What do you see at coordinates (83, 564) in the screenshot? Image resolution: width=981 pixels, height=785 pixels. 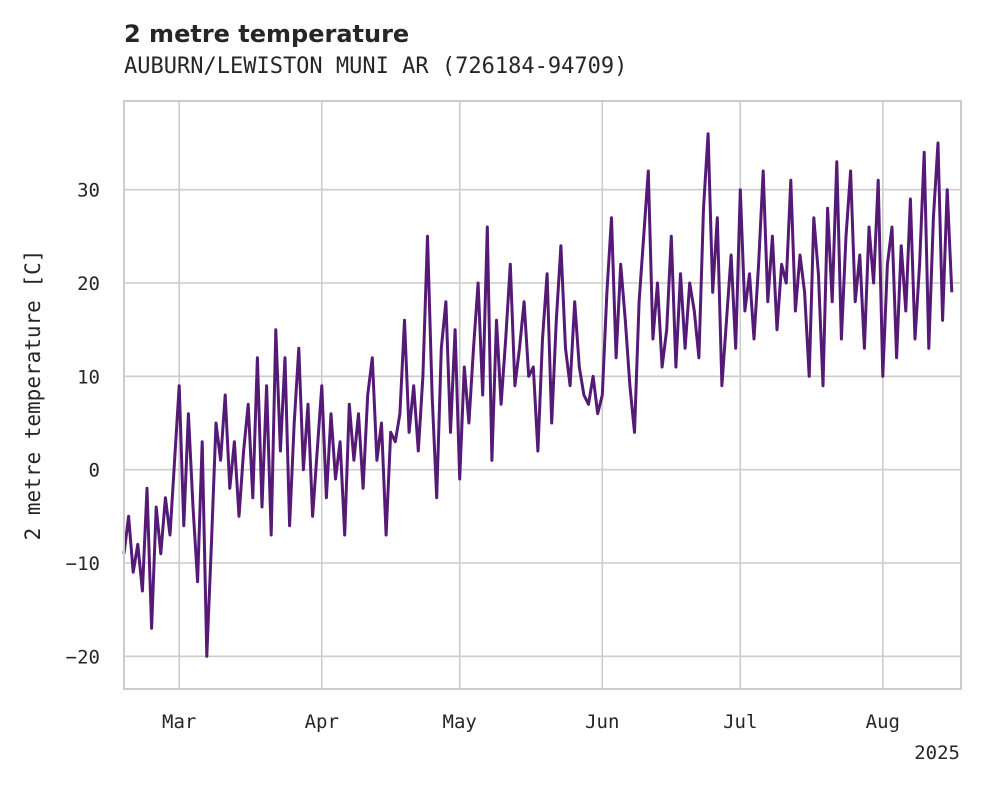 I see `y-tick-label: −10` at bounding box center [83, 564].